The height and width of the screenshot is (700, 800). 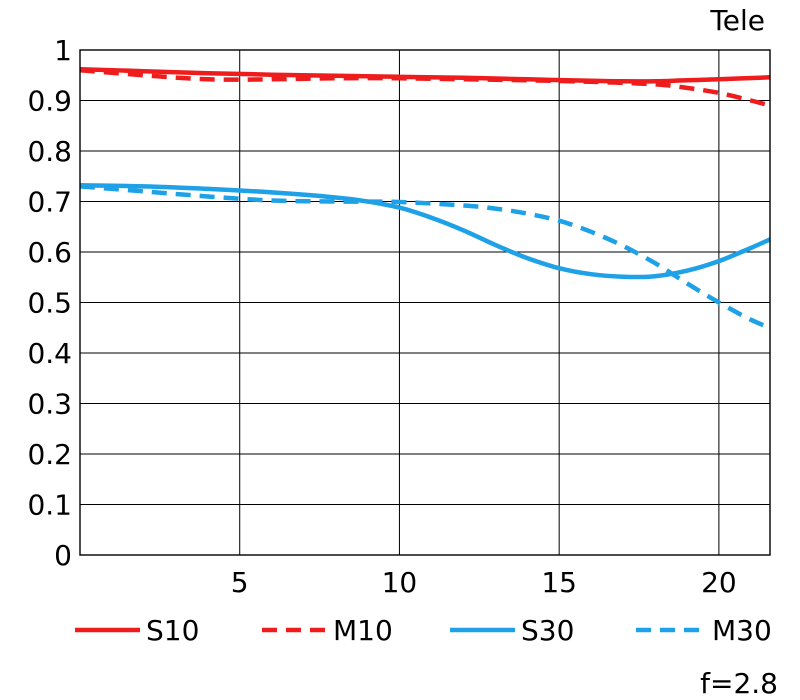 I want to click on x-tick-label: 15, so click(x=559, y=582).